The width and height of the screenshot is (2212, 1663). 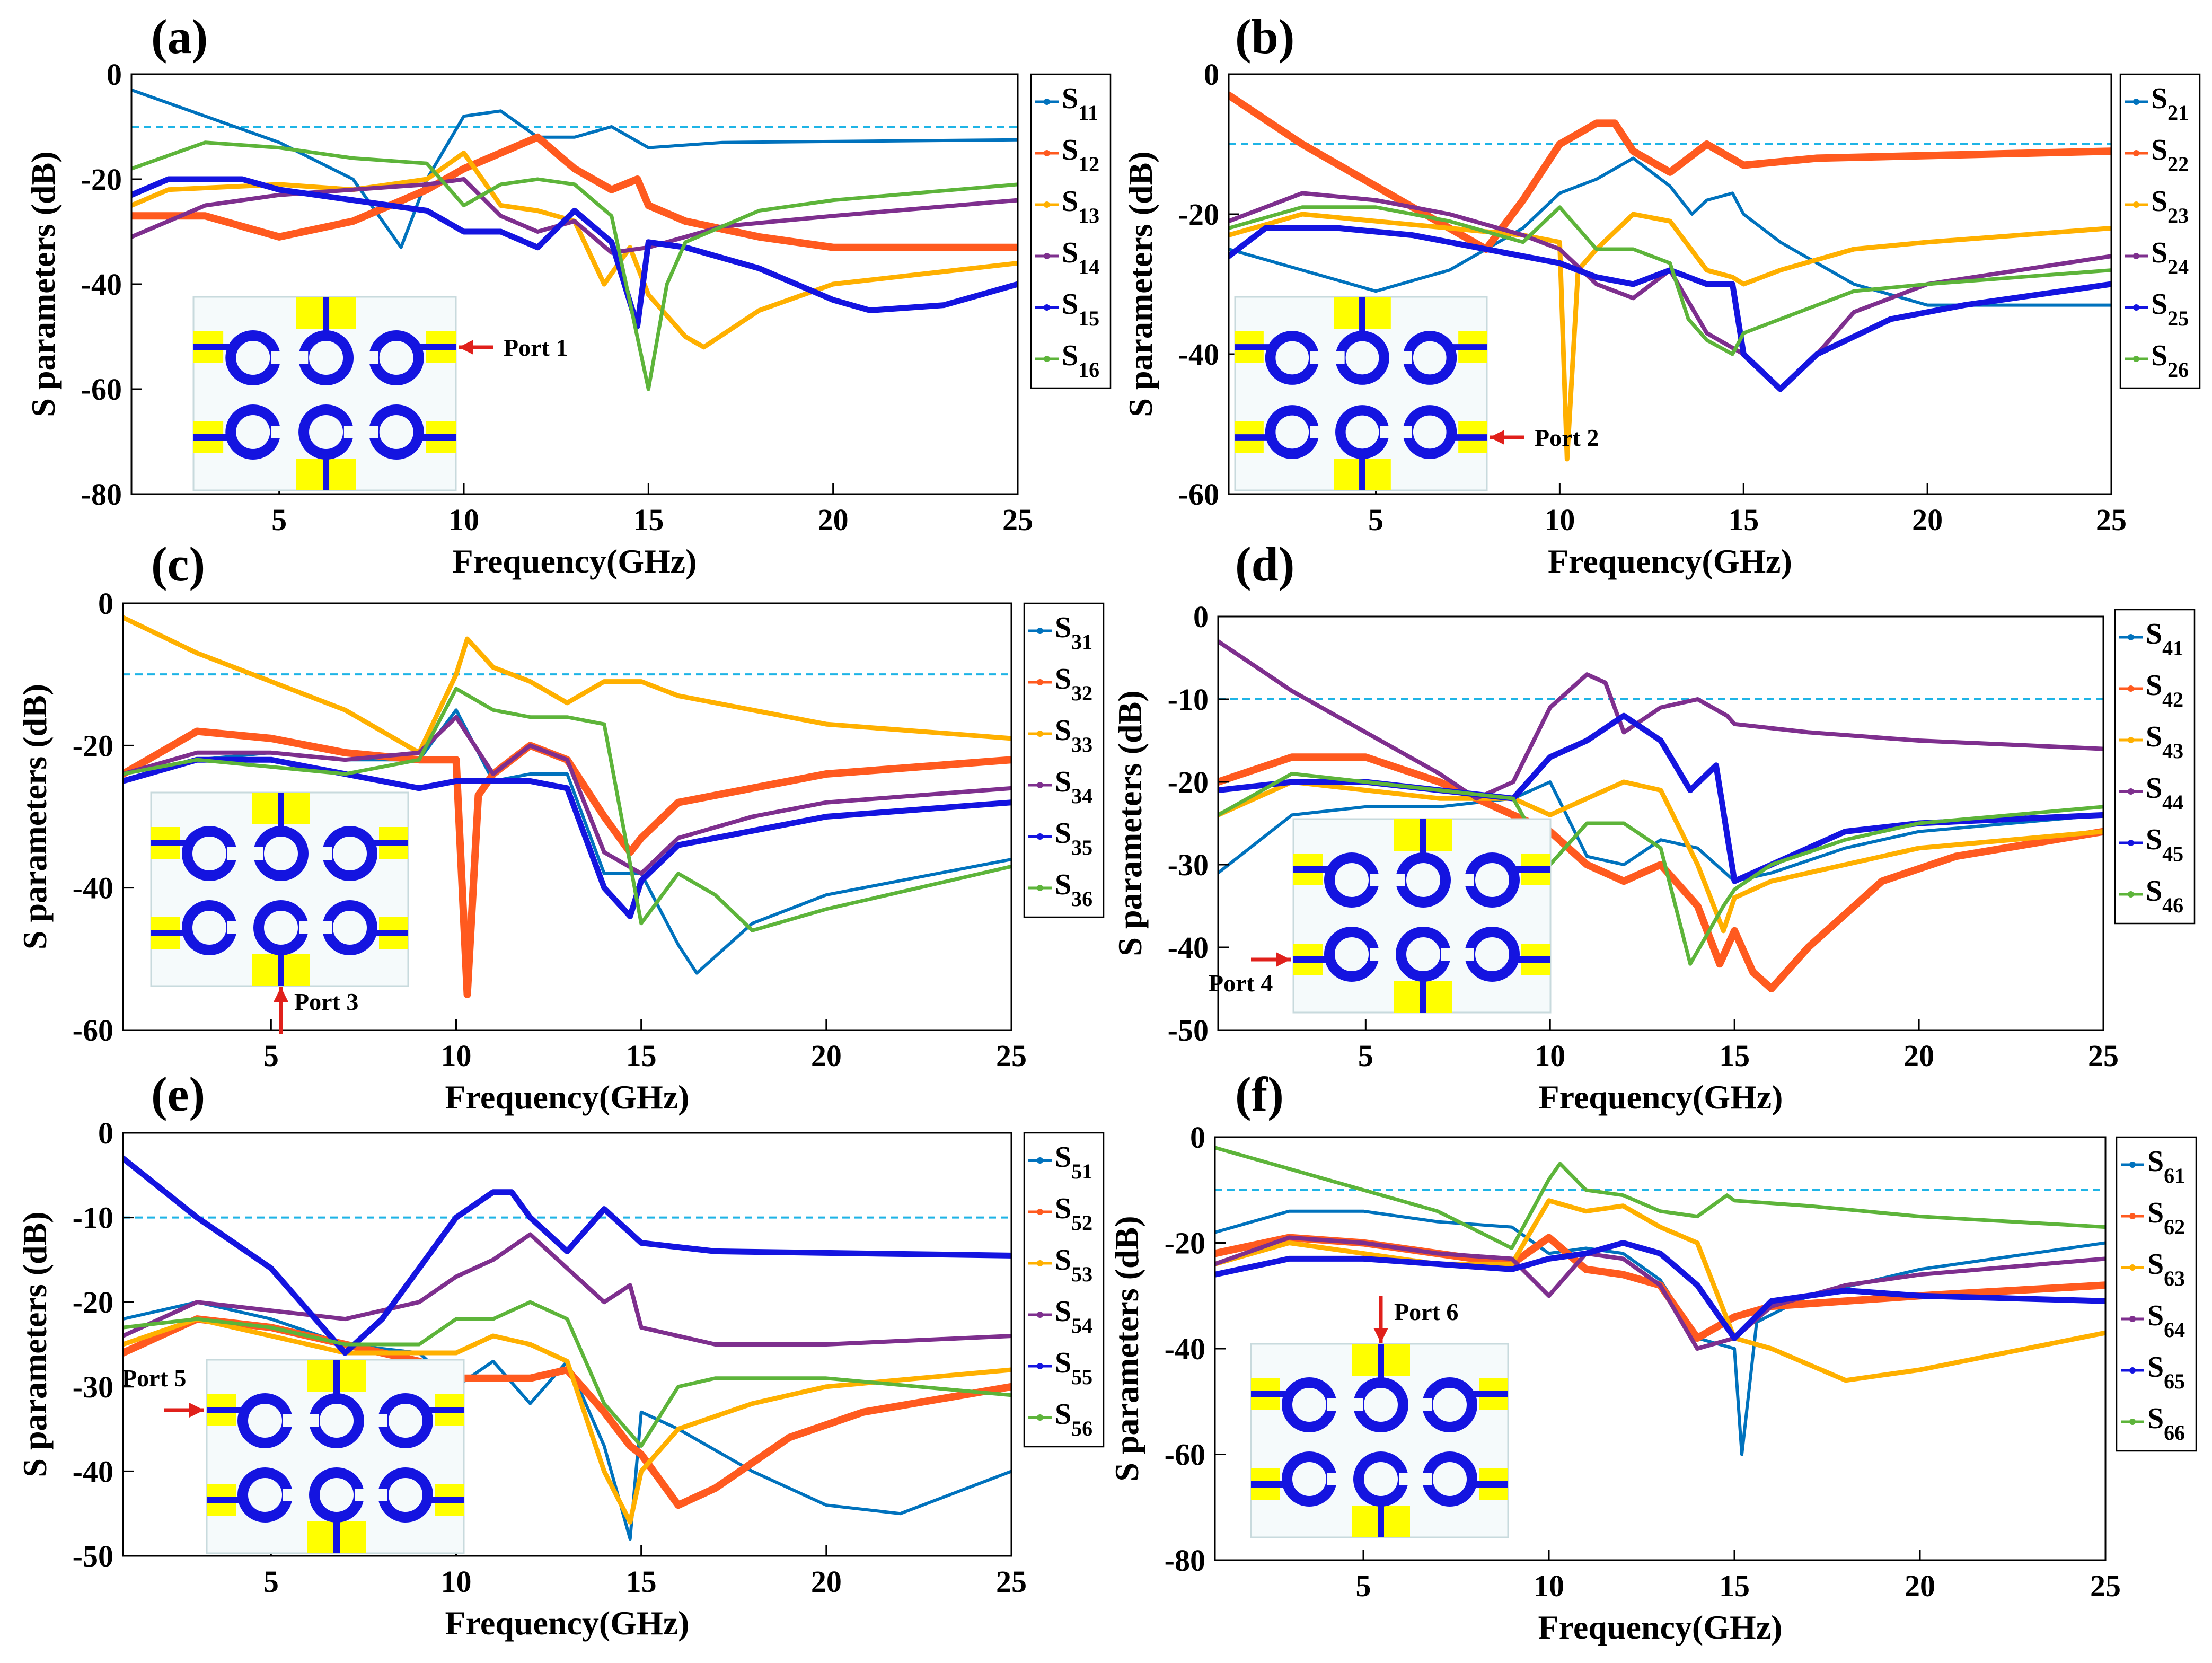 I want to click on panel-letter: (b), so click(x=1264, y=37).